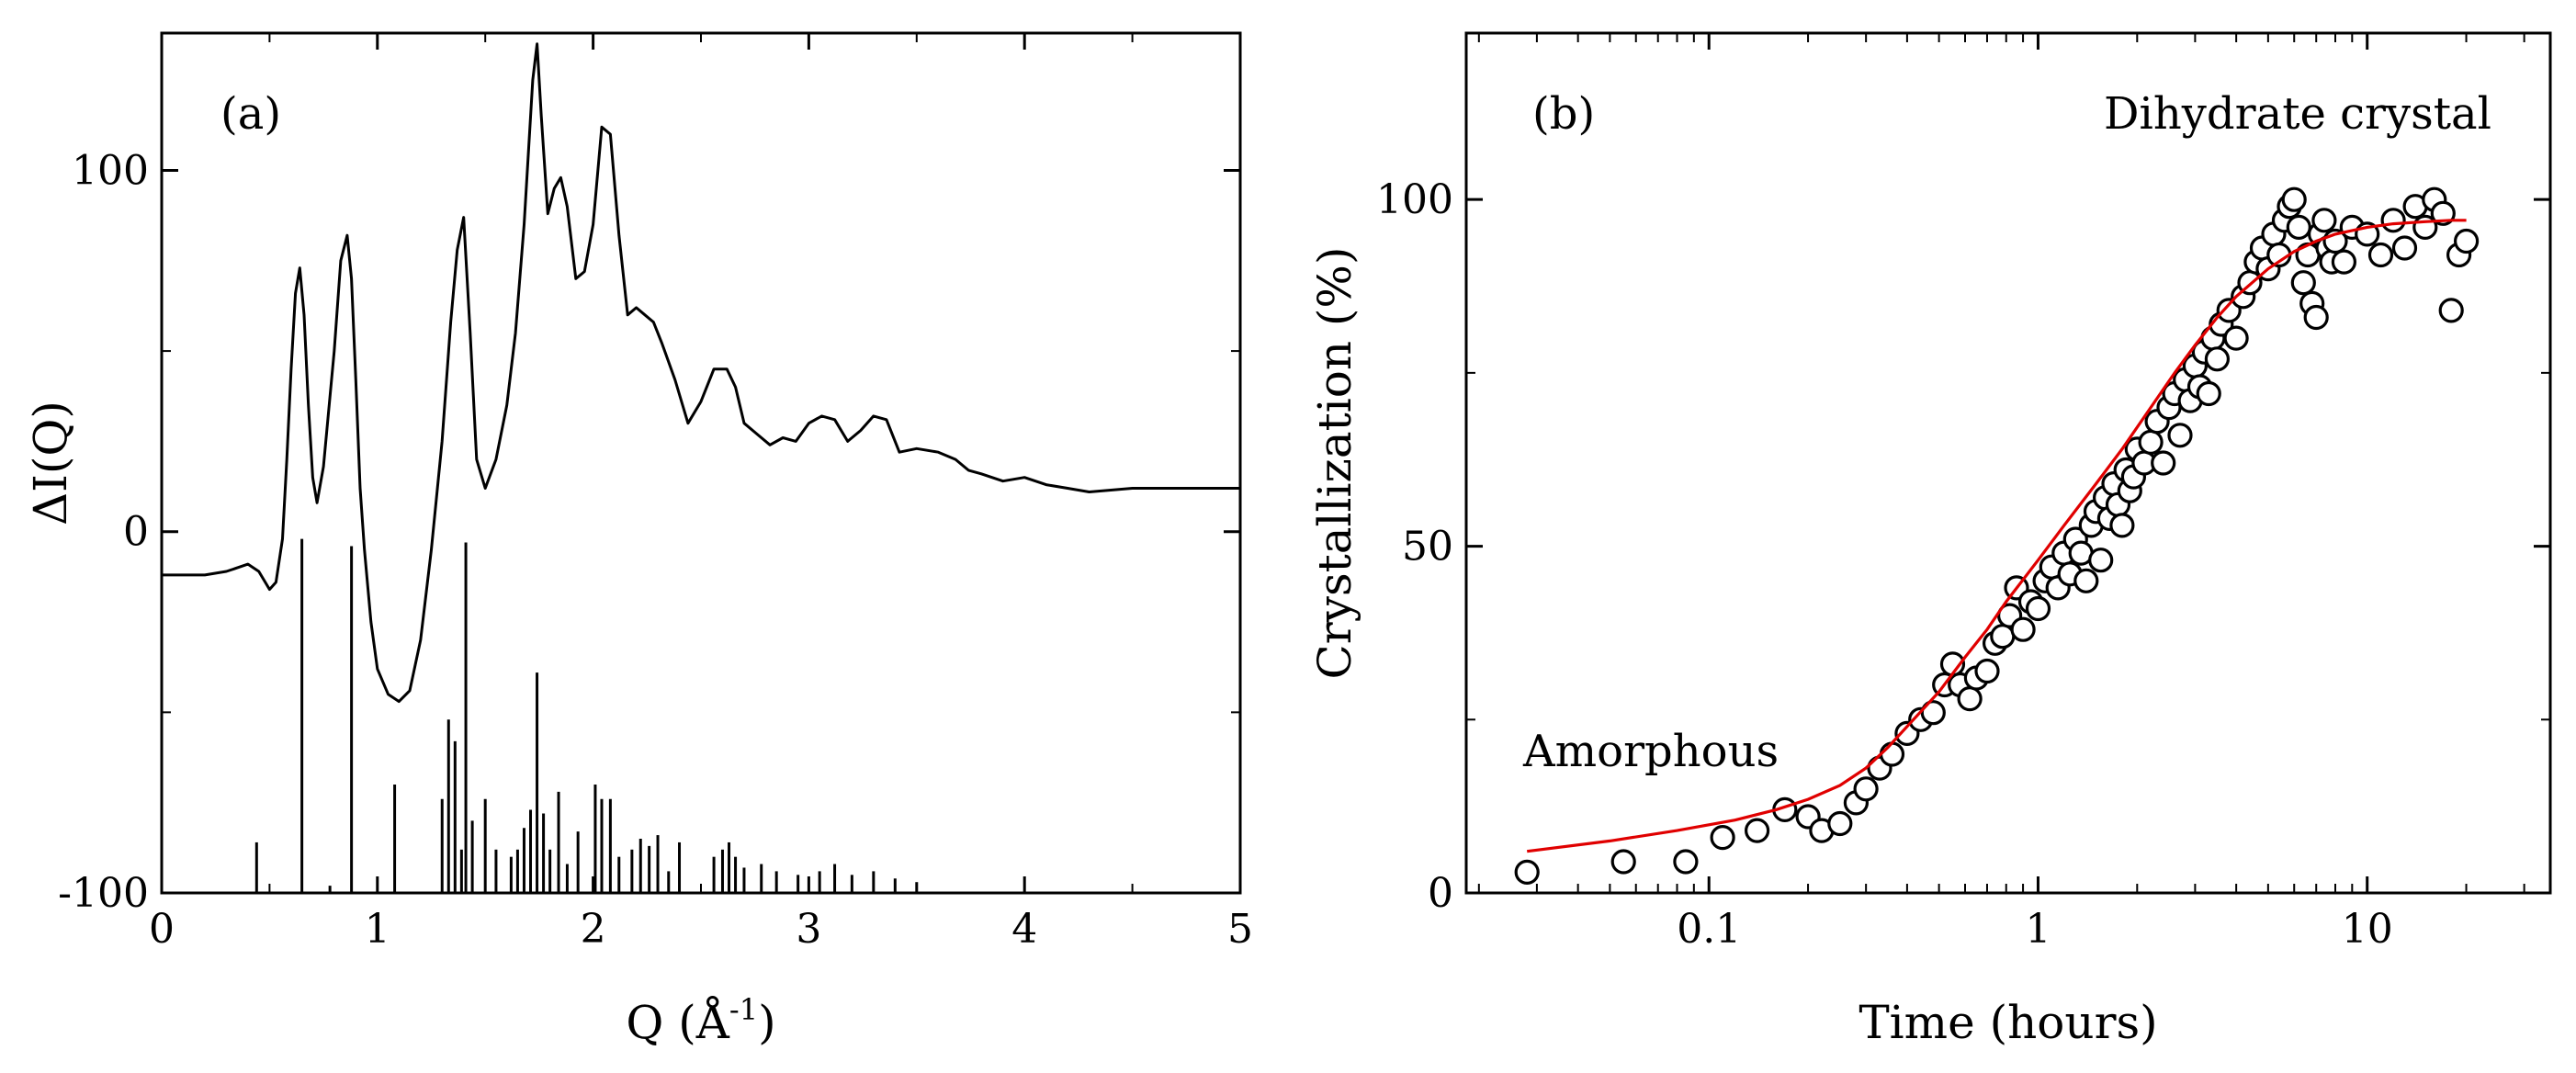 The height and width of the screenshot is (1073, 2576). I want to click on annotation-dihydrate-crystal: Dihydrate crystal, so click(2297, 114).